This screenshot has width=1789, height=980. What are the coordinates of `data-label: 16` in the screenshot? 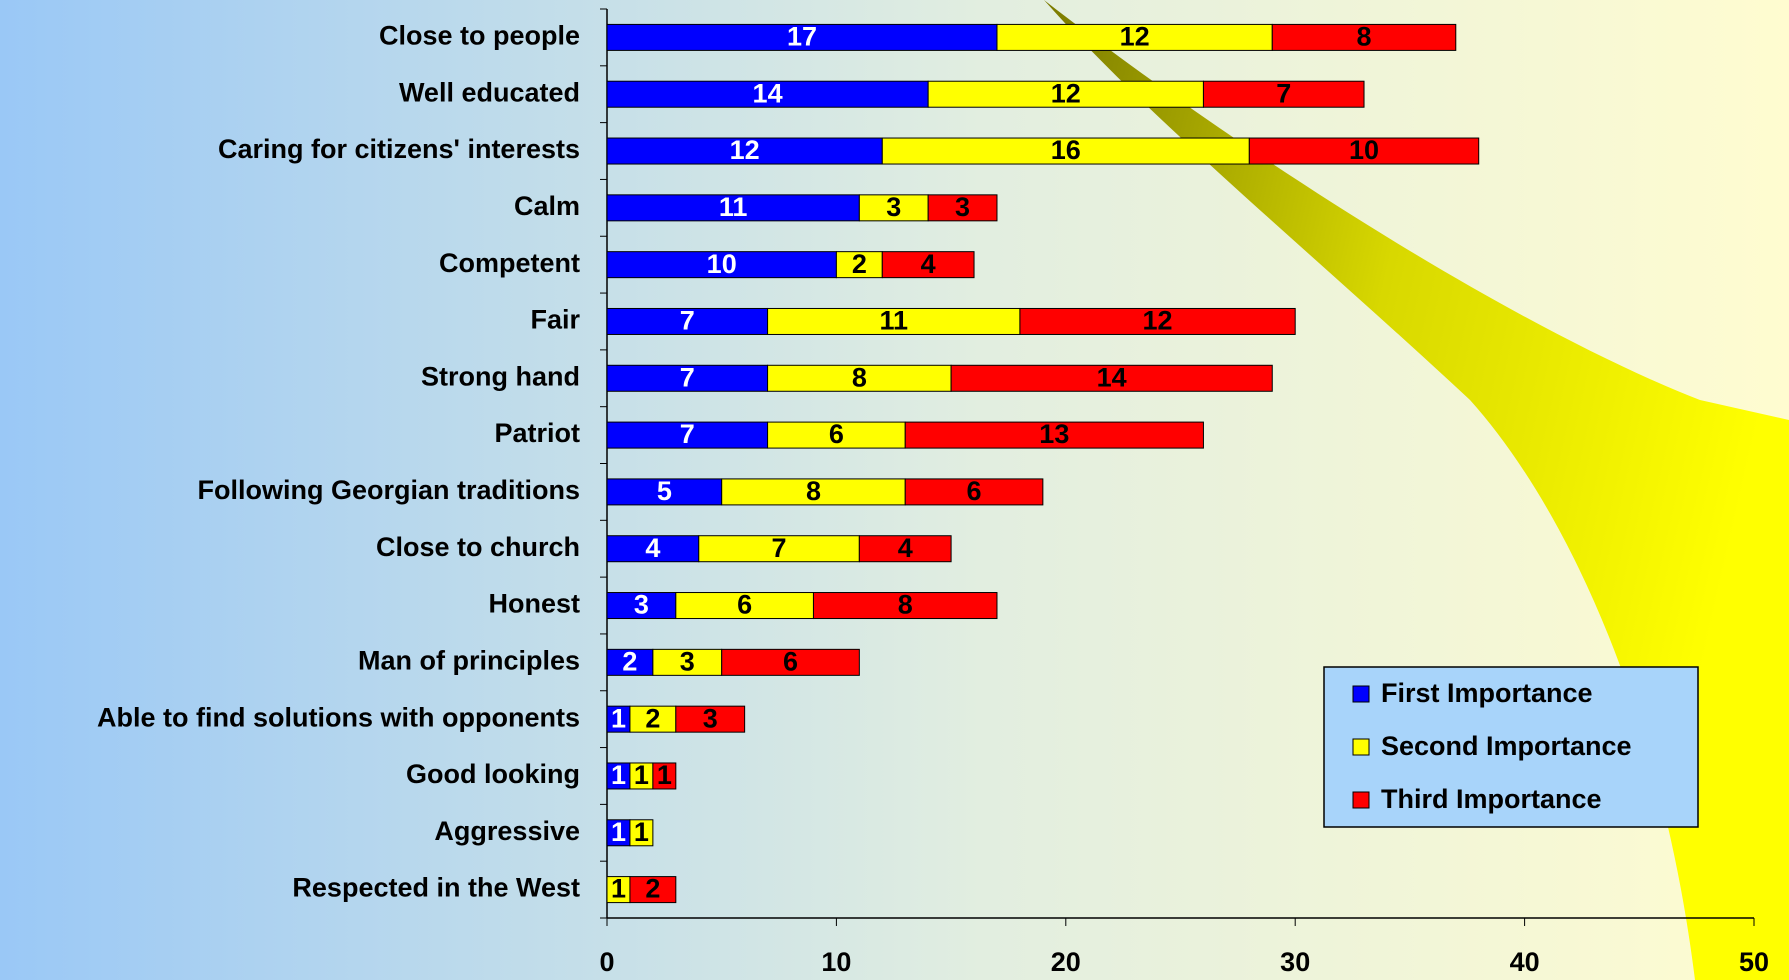 It's located at (1066, 150).